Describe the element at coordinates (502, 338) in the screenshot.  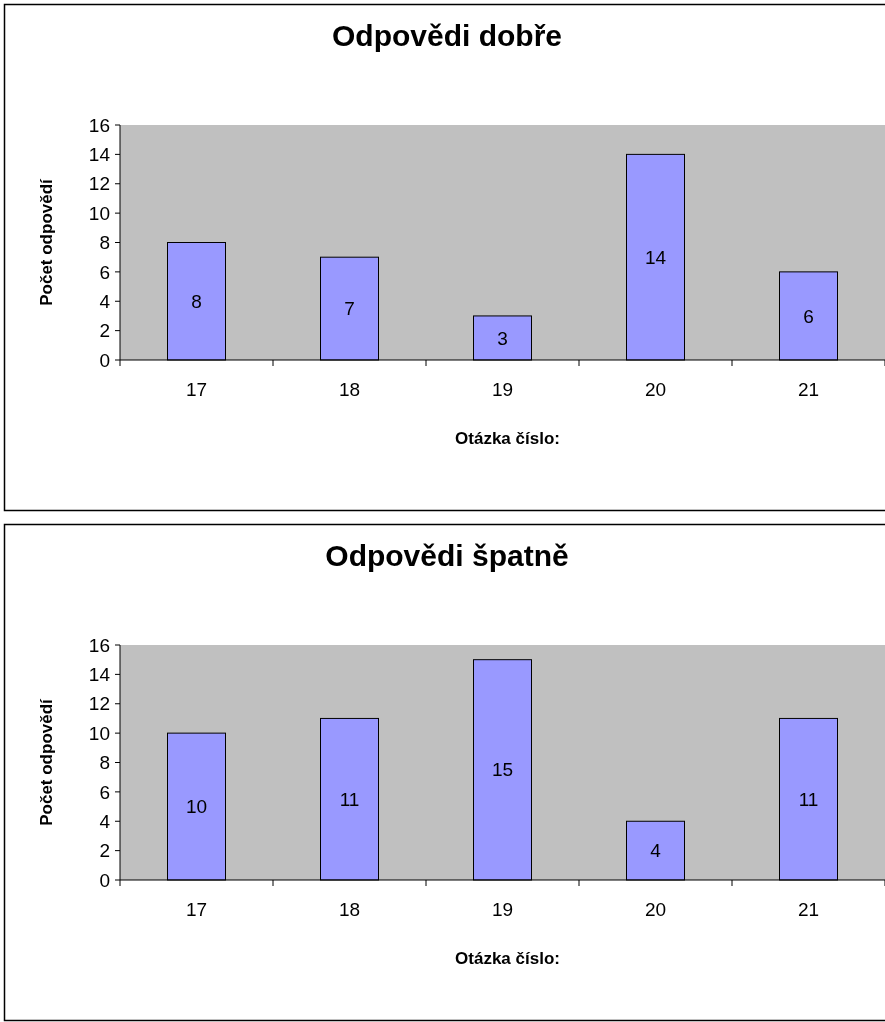
I see `data-label: 3` at that location.